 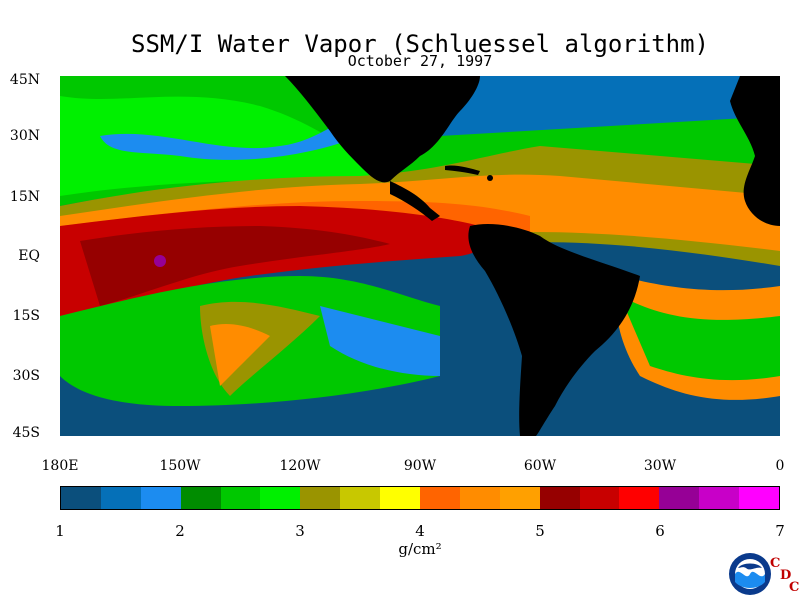 I want to click on land-central-america, so click(x=415, y=201).